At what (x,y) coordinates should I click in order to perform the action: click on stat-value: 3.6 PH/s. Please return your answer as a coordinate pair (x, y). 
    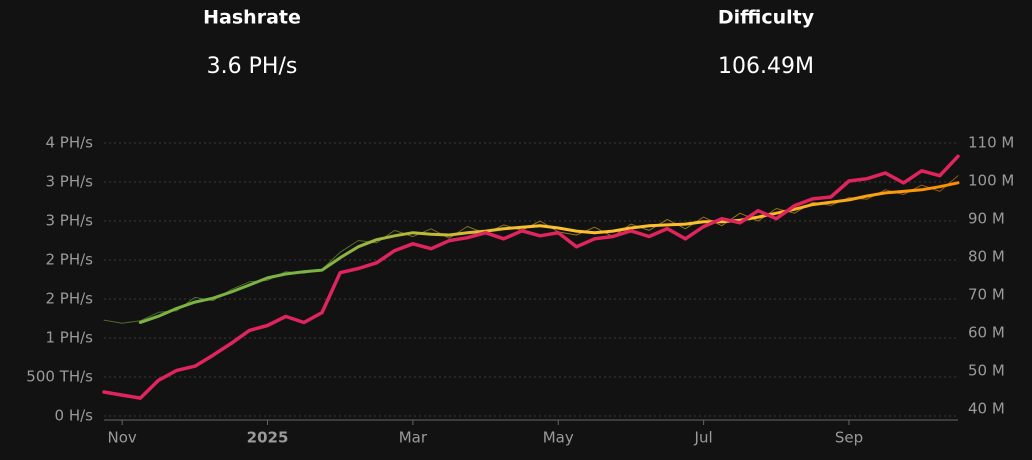
    Looking at the image, I should click on (252, 66).